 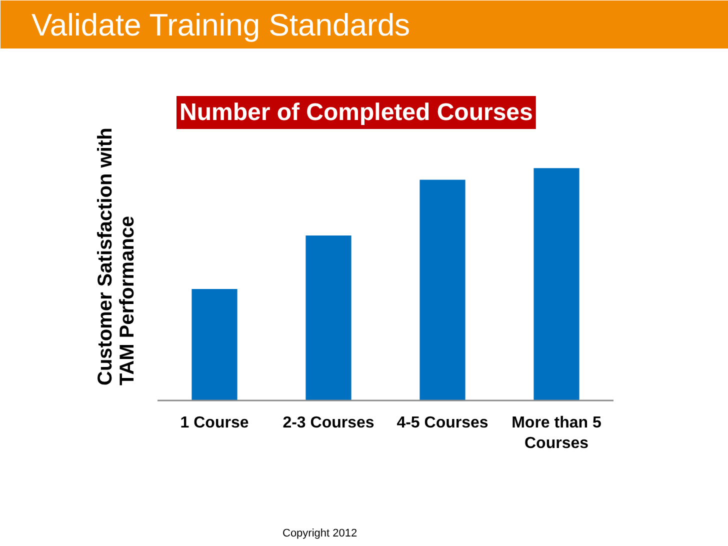 What do you see at coordinates (442, 423) in the screenshot?
I see `x-tick-label: 4-5 Courses` at bounding box center [442, 423].